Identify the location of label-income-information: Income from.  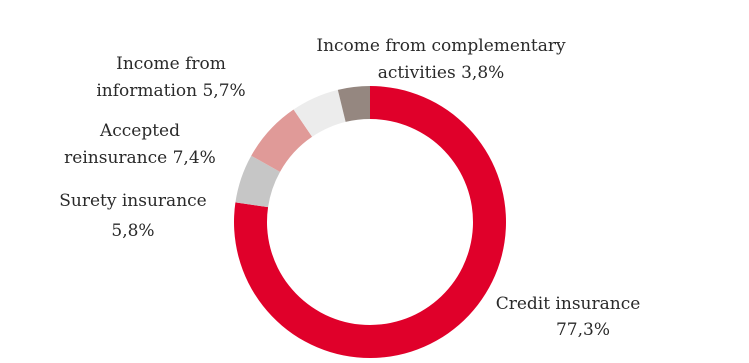
(171, 64).